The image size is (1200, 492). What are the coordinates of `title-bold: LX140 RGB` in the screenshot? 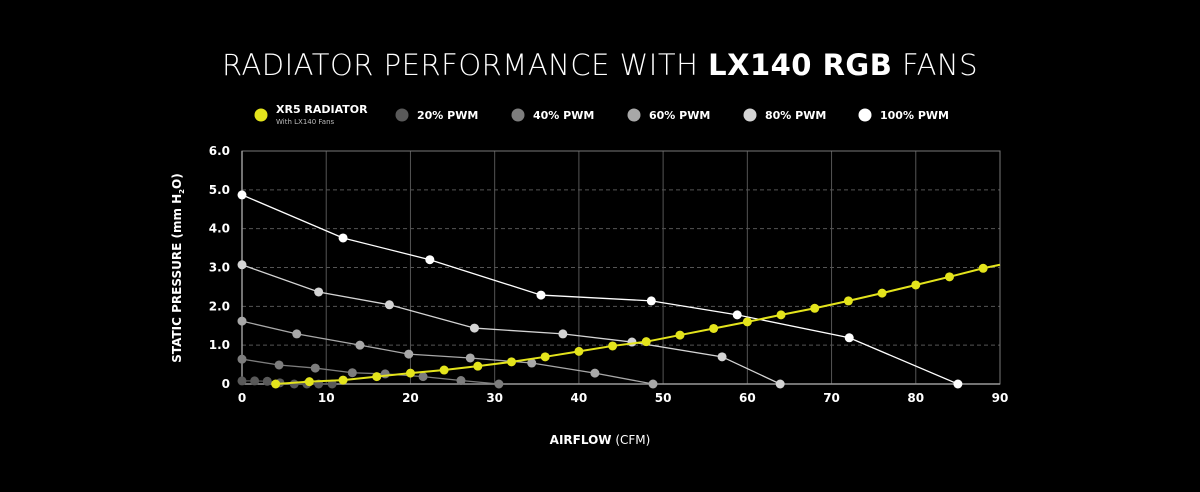 It's located at (800, 65).